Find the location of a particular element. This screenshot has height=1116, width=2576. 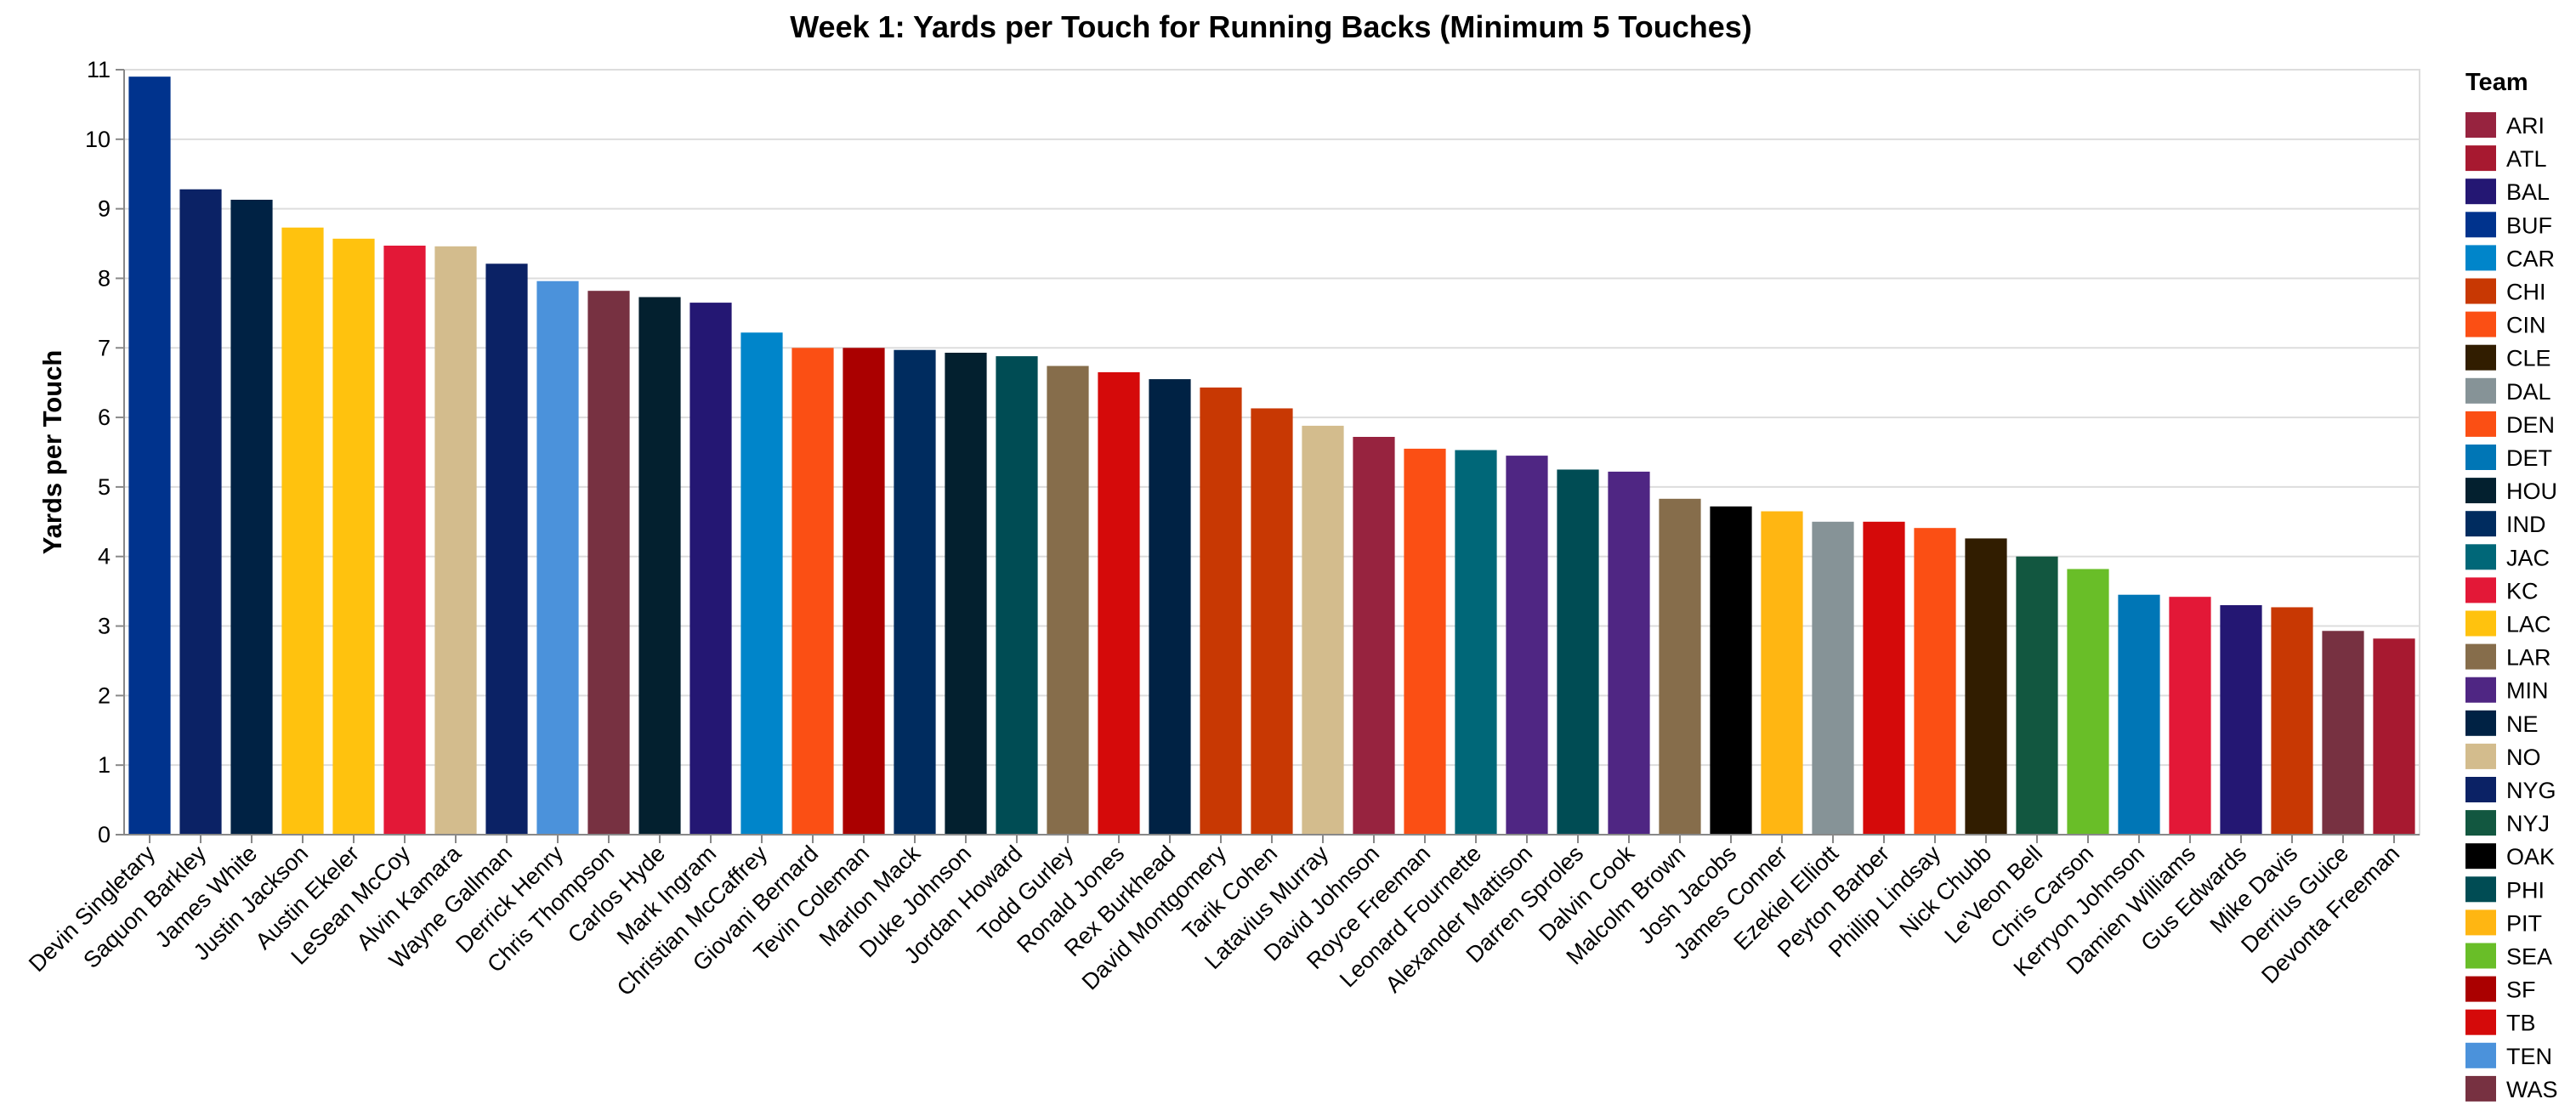

bar: Duke Johnson: 6.93 is located at coordinates (966, 594).